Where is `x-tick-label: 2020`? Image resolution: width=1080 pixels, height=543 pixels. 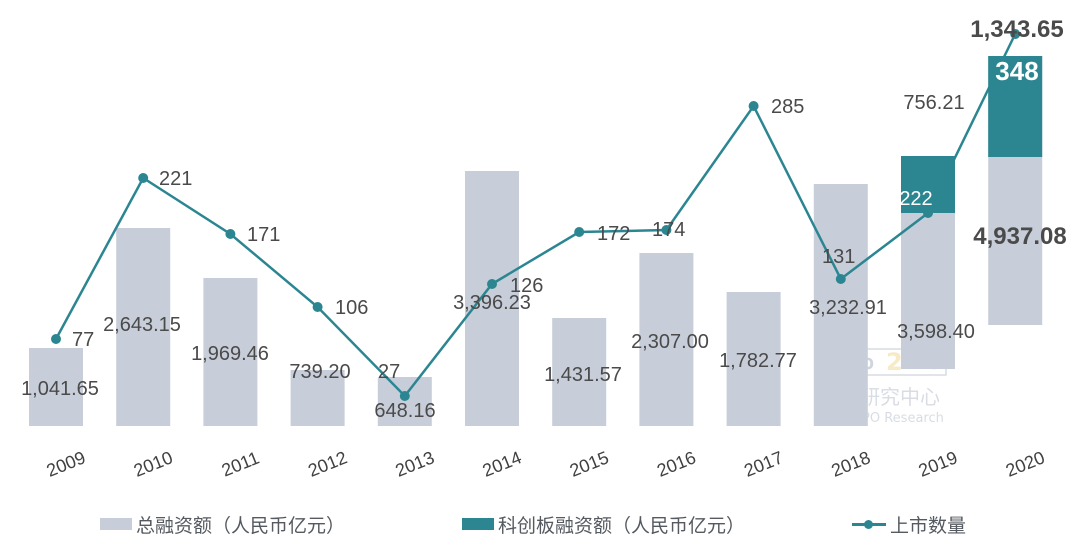
x-tick-label: 2020 is located at coordinates (1025, 464).